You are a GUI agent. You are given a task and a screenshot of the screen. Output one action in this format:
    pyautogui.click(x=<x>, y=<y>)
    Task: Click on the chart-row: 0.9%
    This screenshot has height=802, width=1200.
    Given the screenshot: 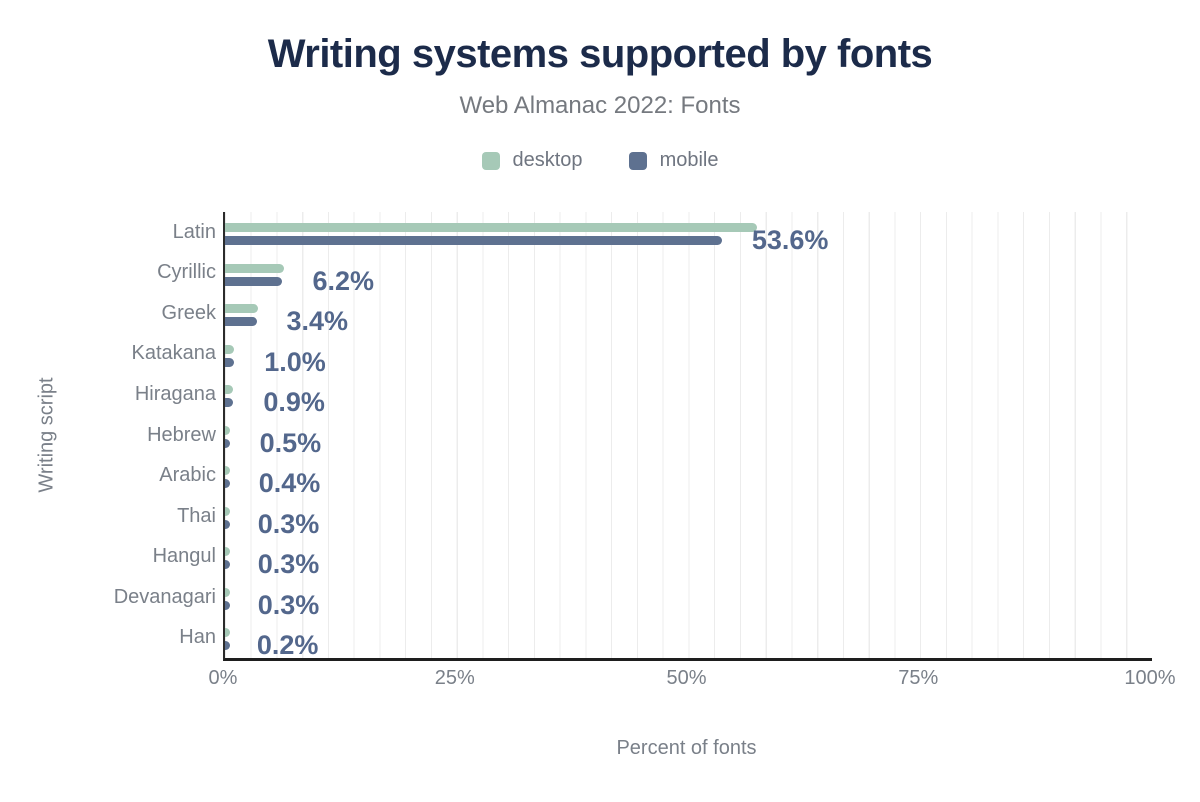 What is the action you would take?
    pyautogui.click(x=688, y=396)
    